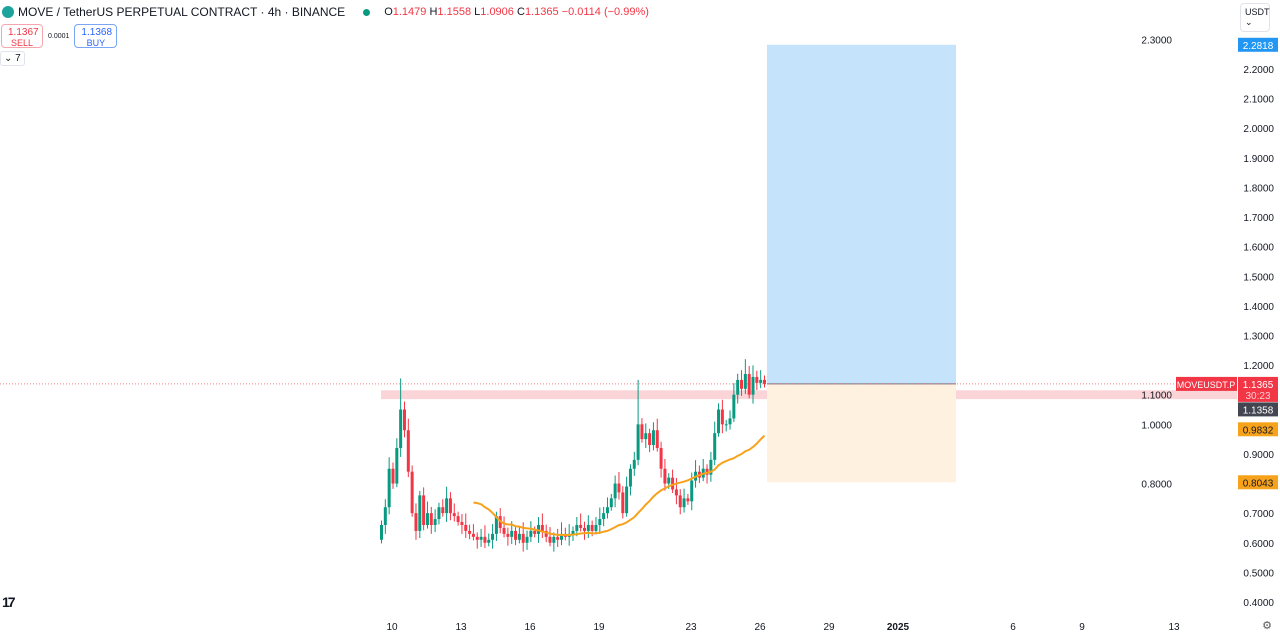 The height and width of the screenshot is (633, 1280). I want to click on settings-icon: ⚙, so click(1267, 626).